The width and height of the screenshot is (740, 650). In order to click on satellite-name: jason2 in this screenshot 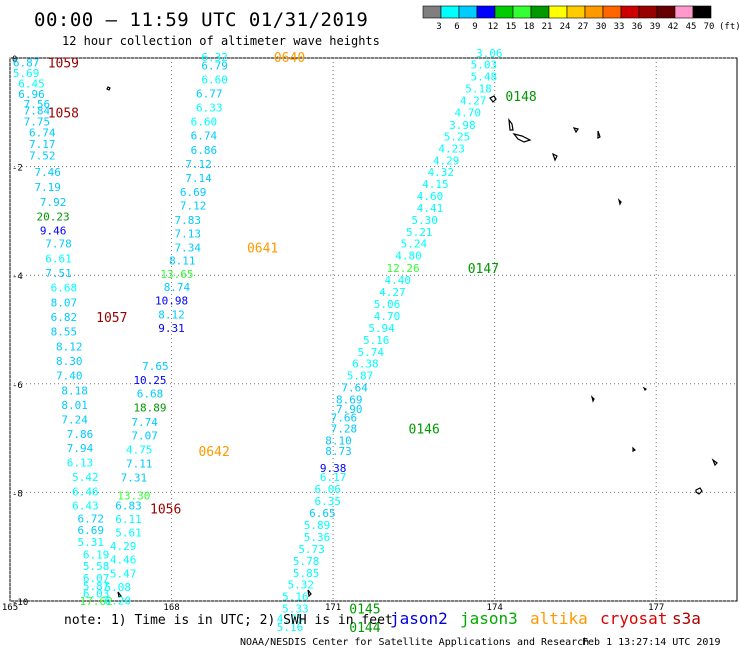, I will do `click(419, 618)`.